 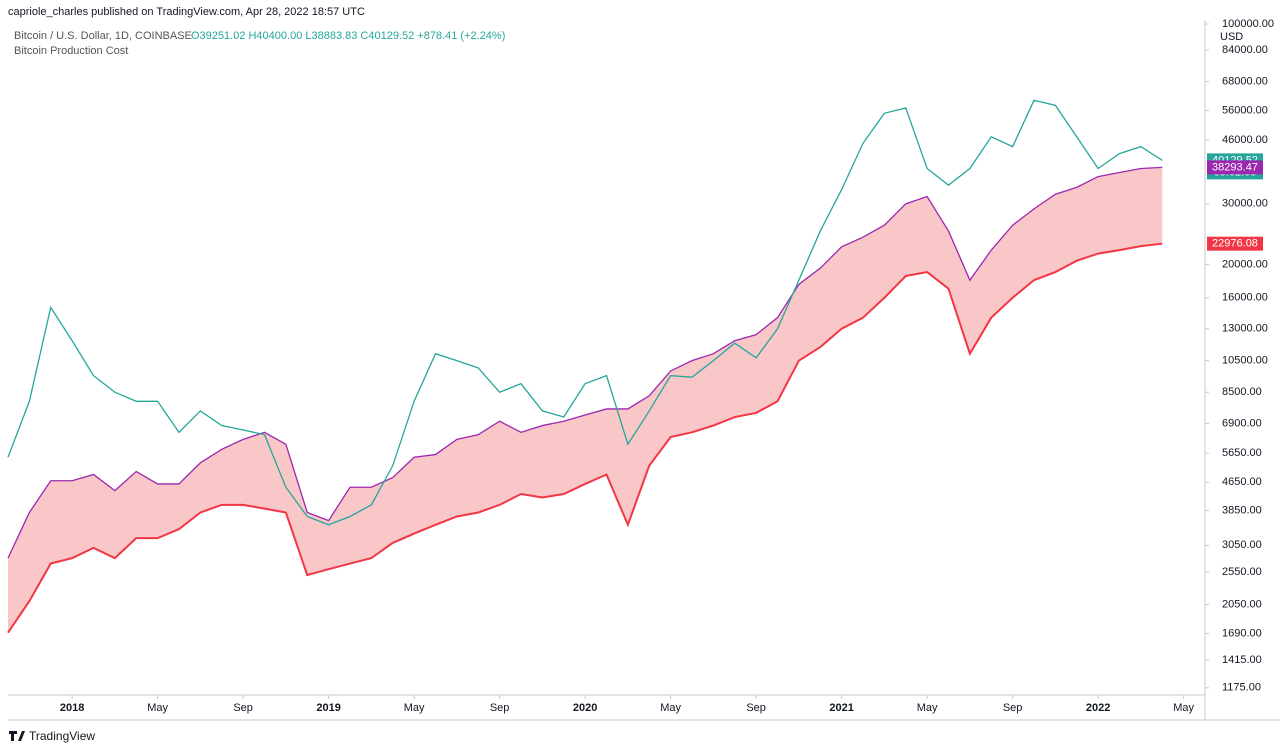 I want to click on y-tick-label: 8500.00, so click(x=1242, y=392).